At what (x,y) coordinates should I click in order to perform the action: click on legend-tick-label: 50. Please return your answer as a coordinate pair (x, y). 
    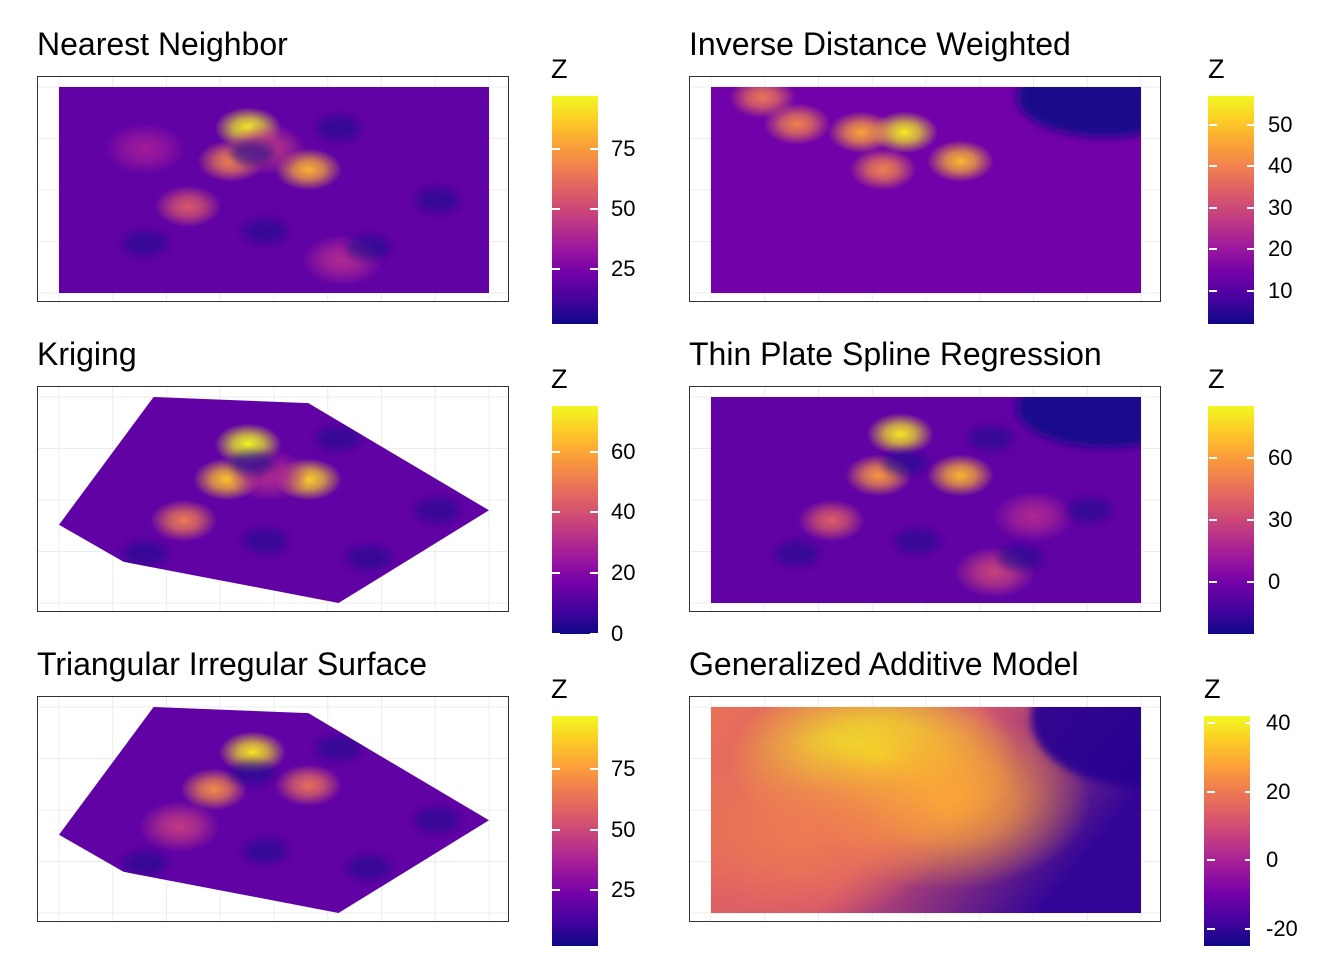
    Looking at the image, I should click on (623, 829).